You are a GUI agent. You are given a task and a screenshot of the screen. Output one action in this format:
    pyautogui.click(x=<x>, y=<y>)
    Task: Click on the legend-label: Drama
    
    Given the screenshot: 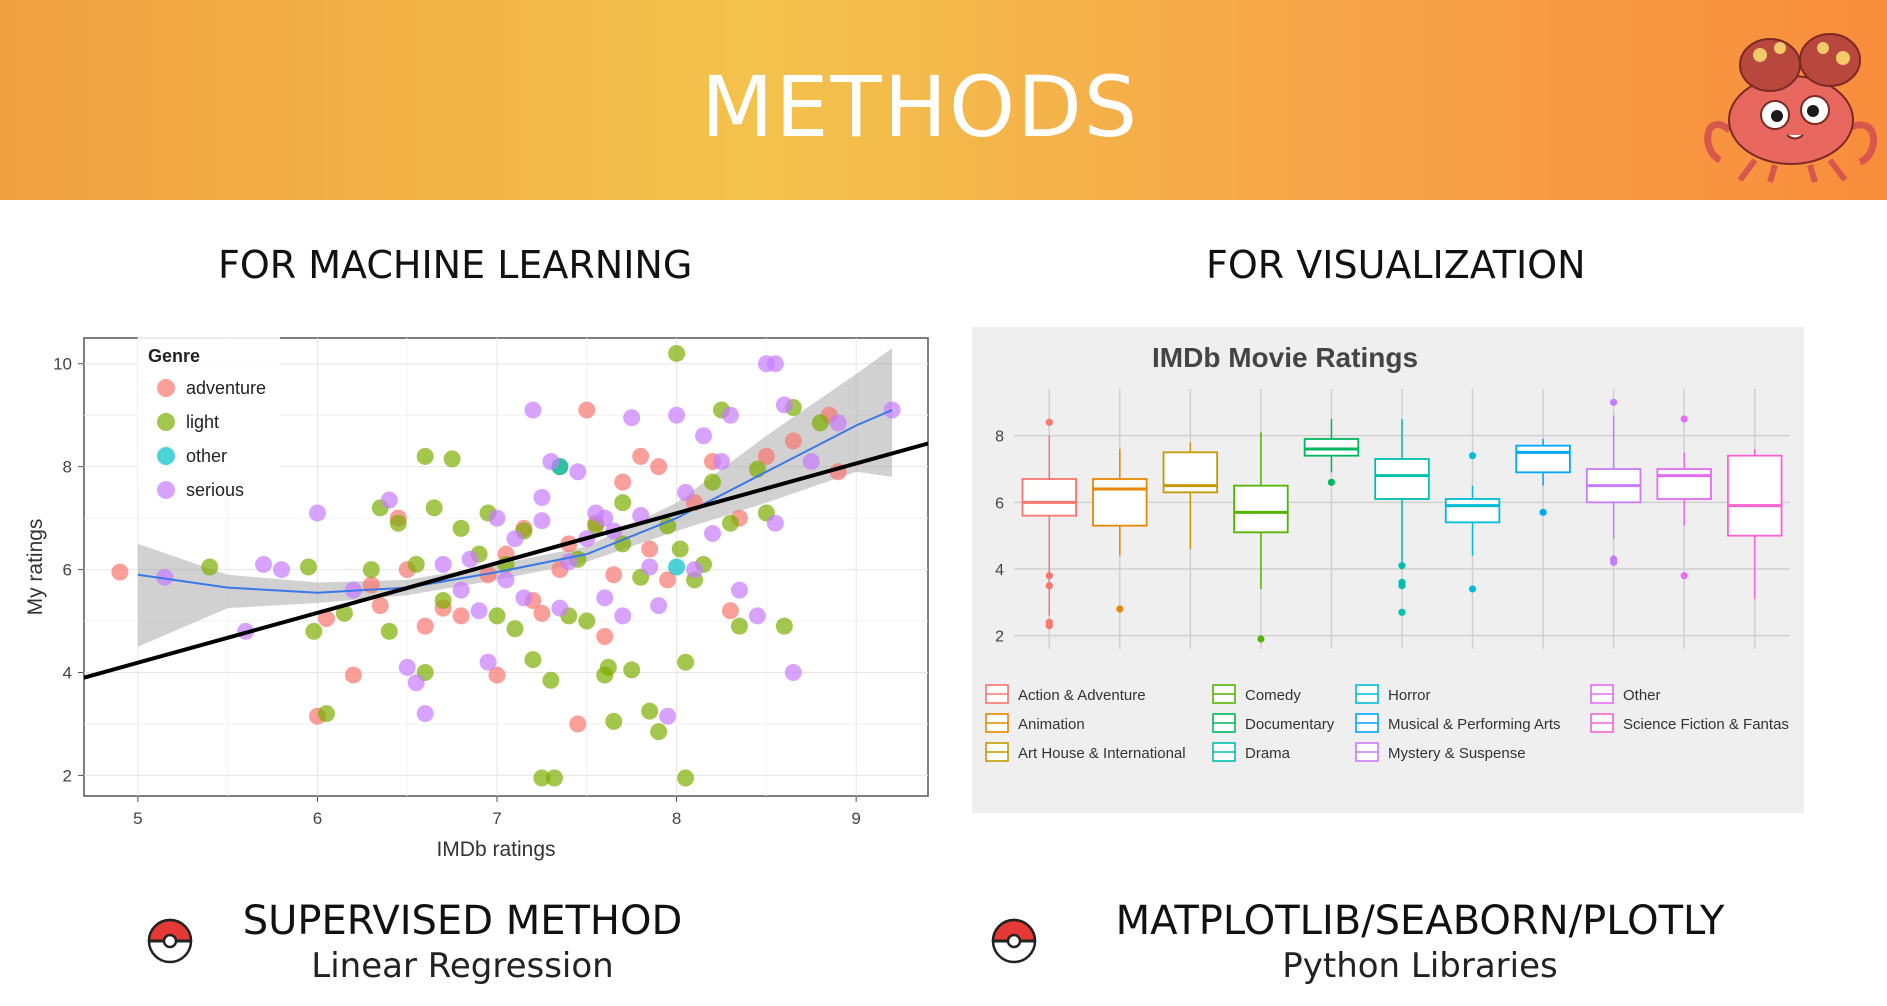 What is the action you would take?
    pyautogui.click(x=1268, y=753)
    